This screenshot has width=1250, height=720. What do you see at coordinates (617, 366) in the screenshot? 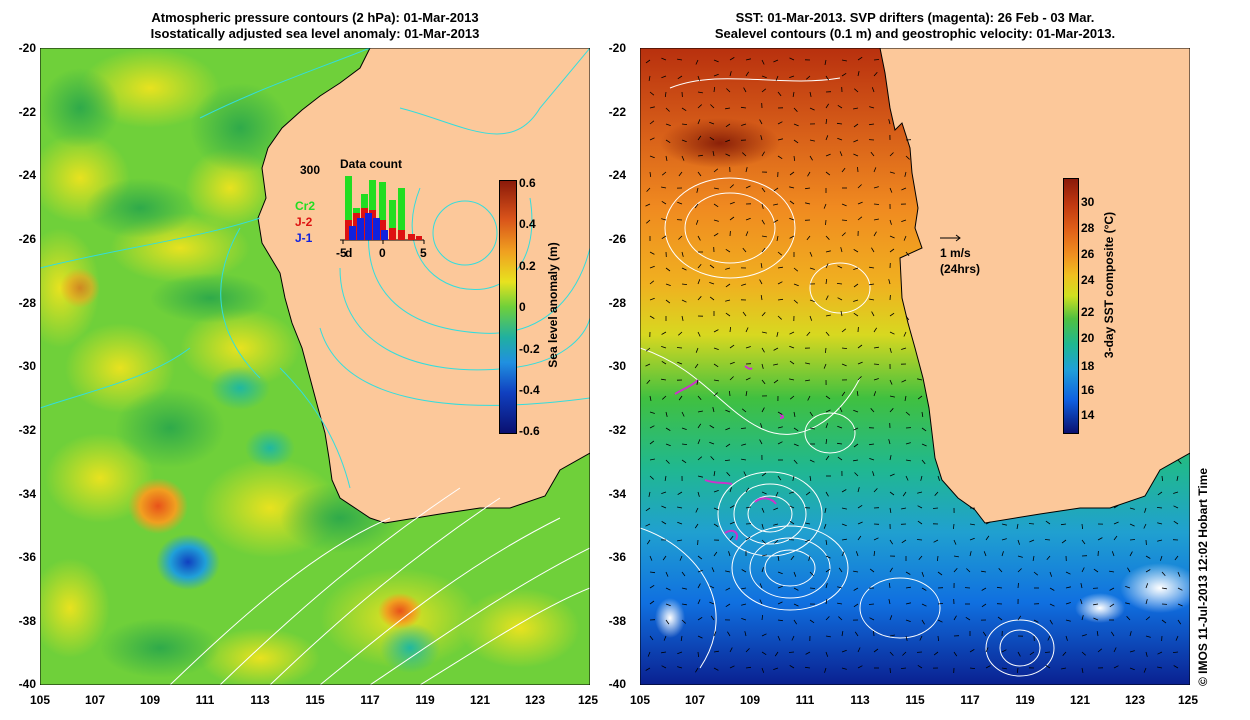
I see `right-y-tick: -30` at bounding box center [617, 366].